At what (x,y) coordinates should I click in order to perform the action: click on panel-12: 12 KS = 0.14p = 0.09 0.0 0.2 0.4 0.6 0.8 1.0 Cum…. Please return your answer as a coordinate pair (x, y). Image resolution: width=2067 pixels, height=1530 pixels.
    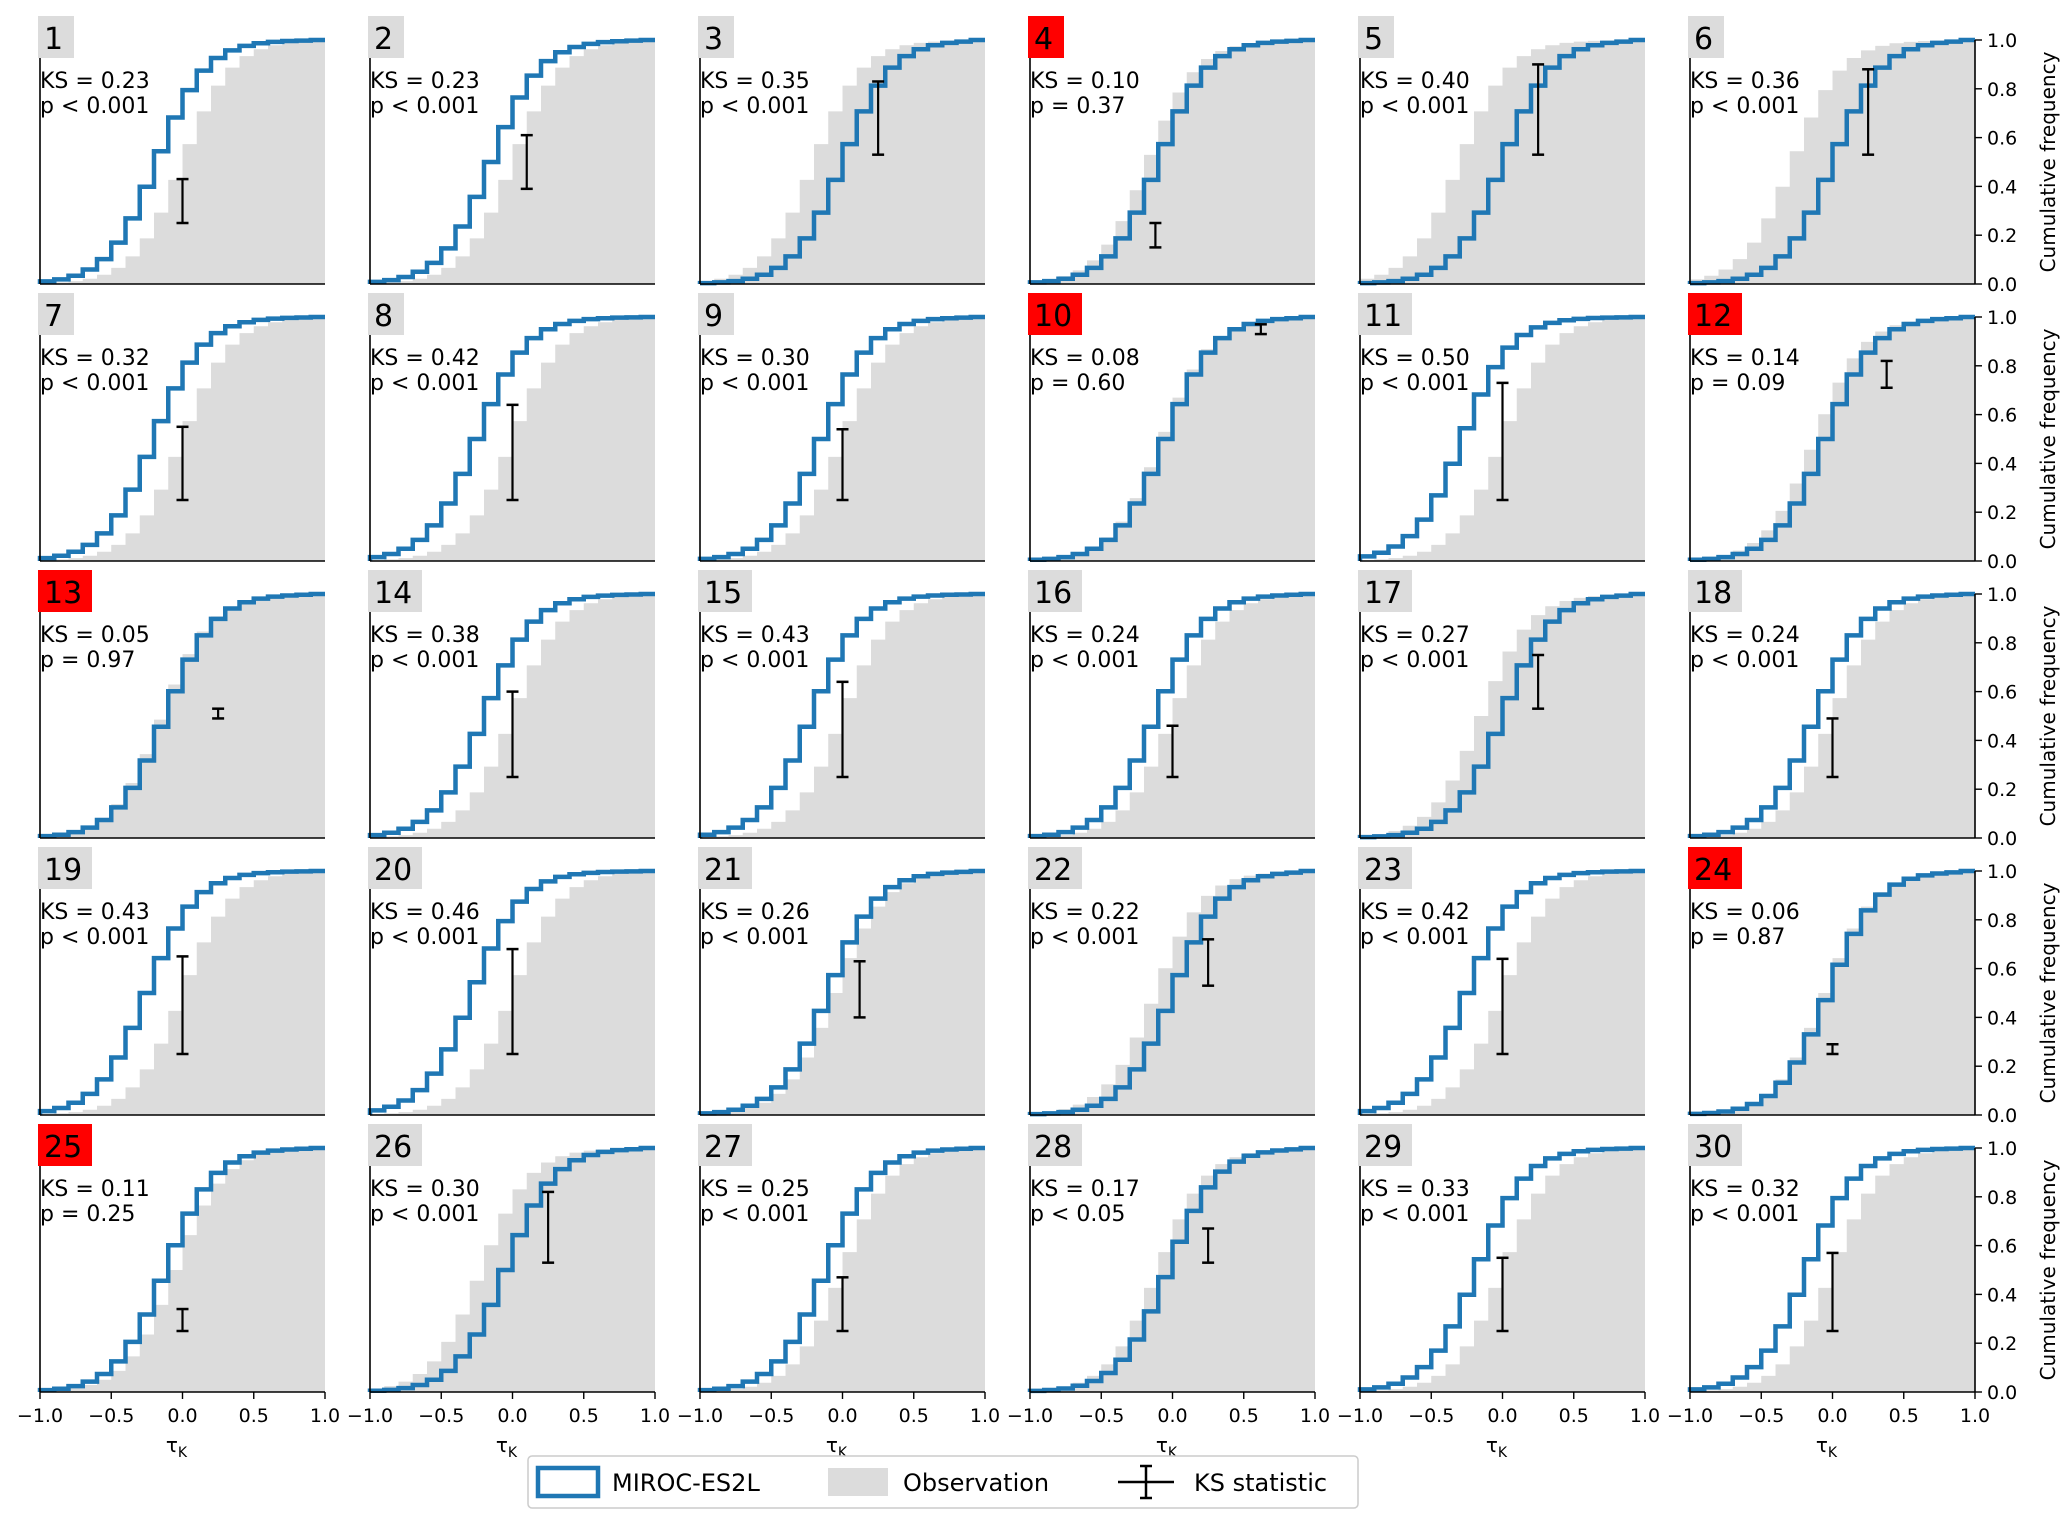
    Looking at the image, I should click on (1873, 433).